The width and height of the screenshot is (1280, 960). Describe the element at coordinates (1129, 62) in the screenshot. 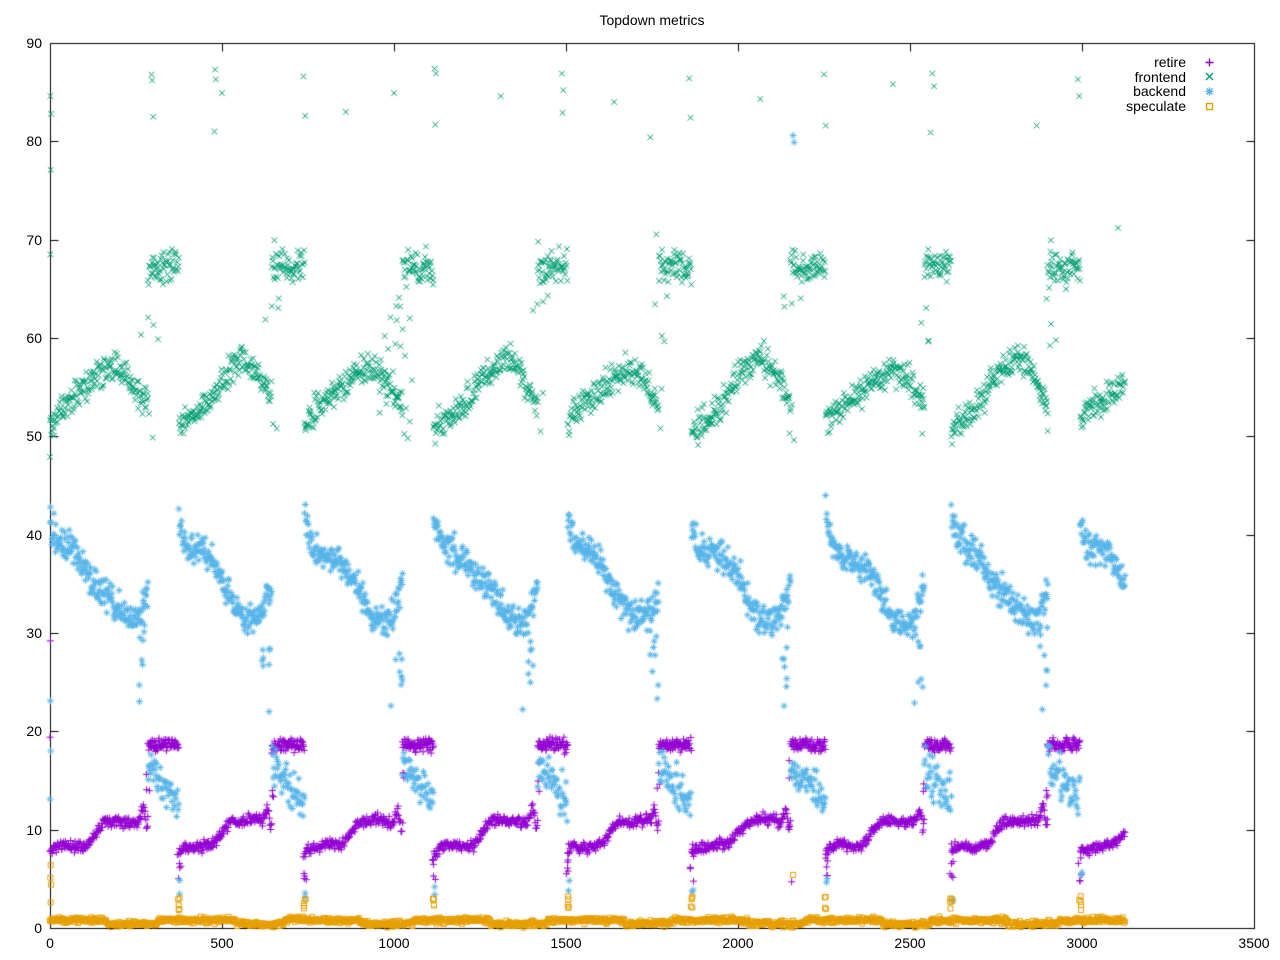

I see `legend-item-retire: retire` at that location.